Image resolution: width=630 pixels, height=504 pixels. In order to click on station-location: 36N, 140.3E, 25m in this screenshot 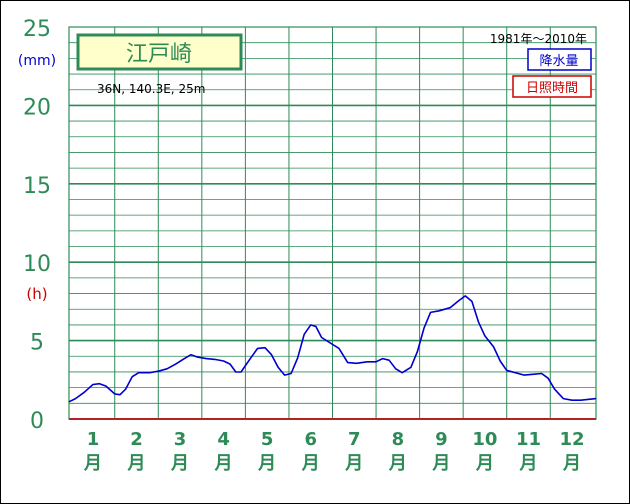, I will do `click(151, 89)`.